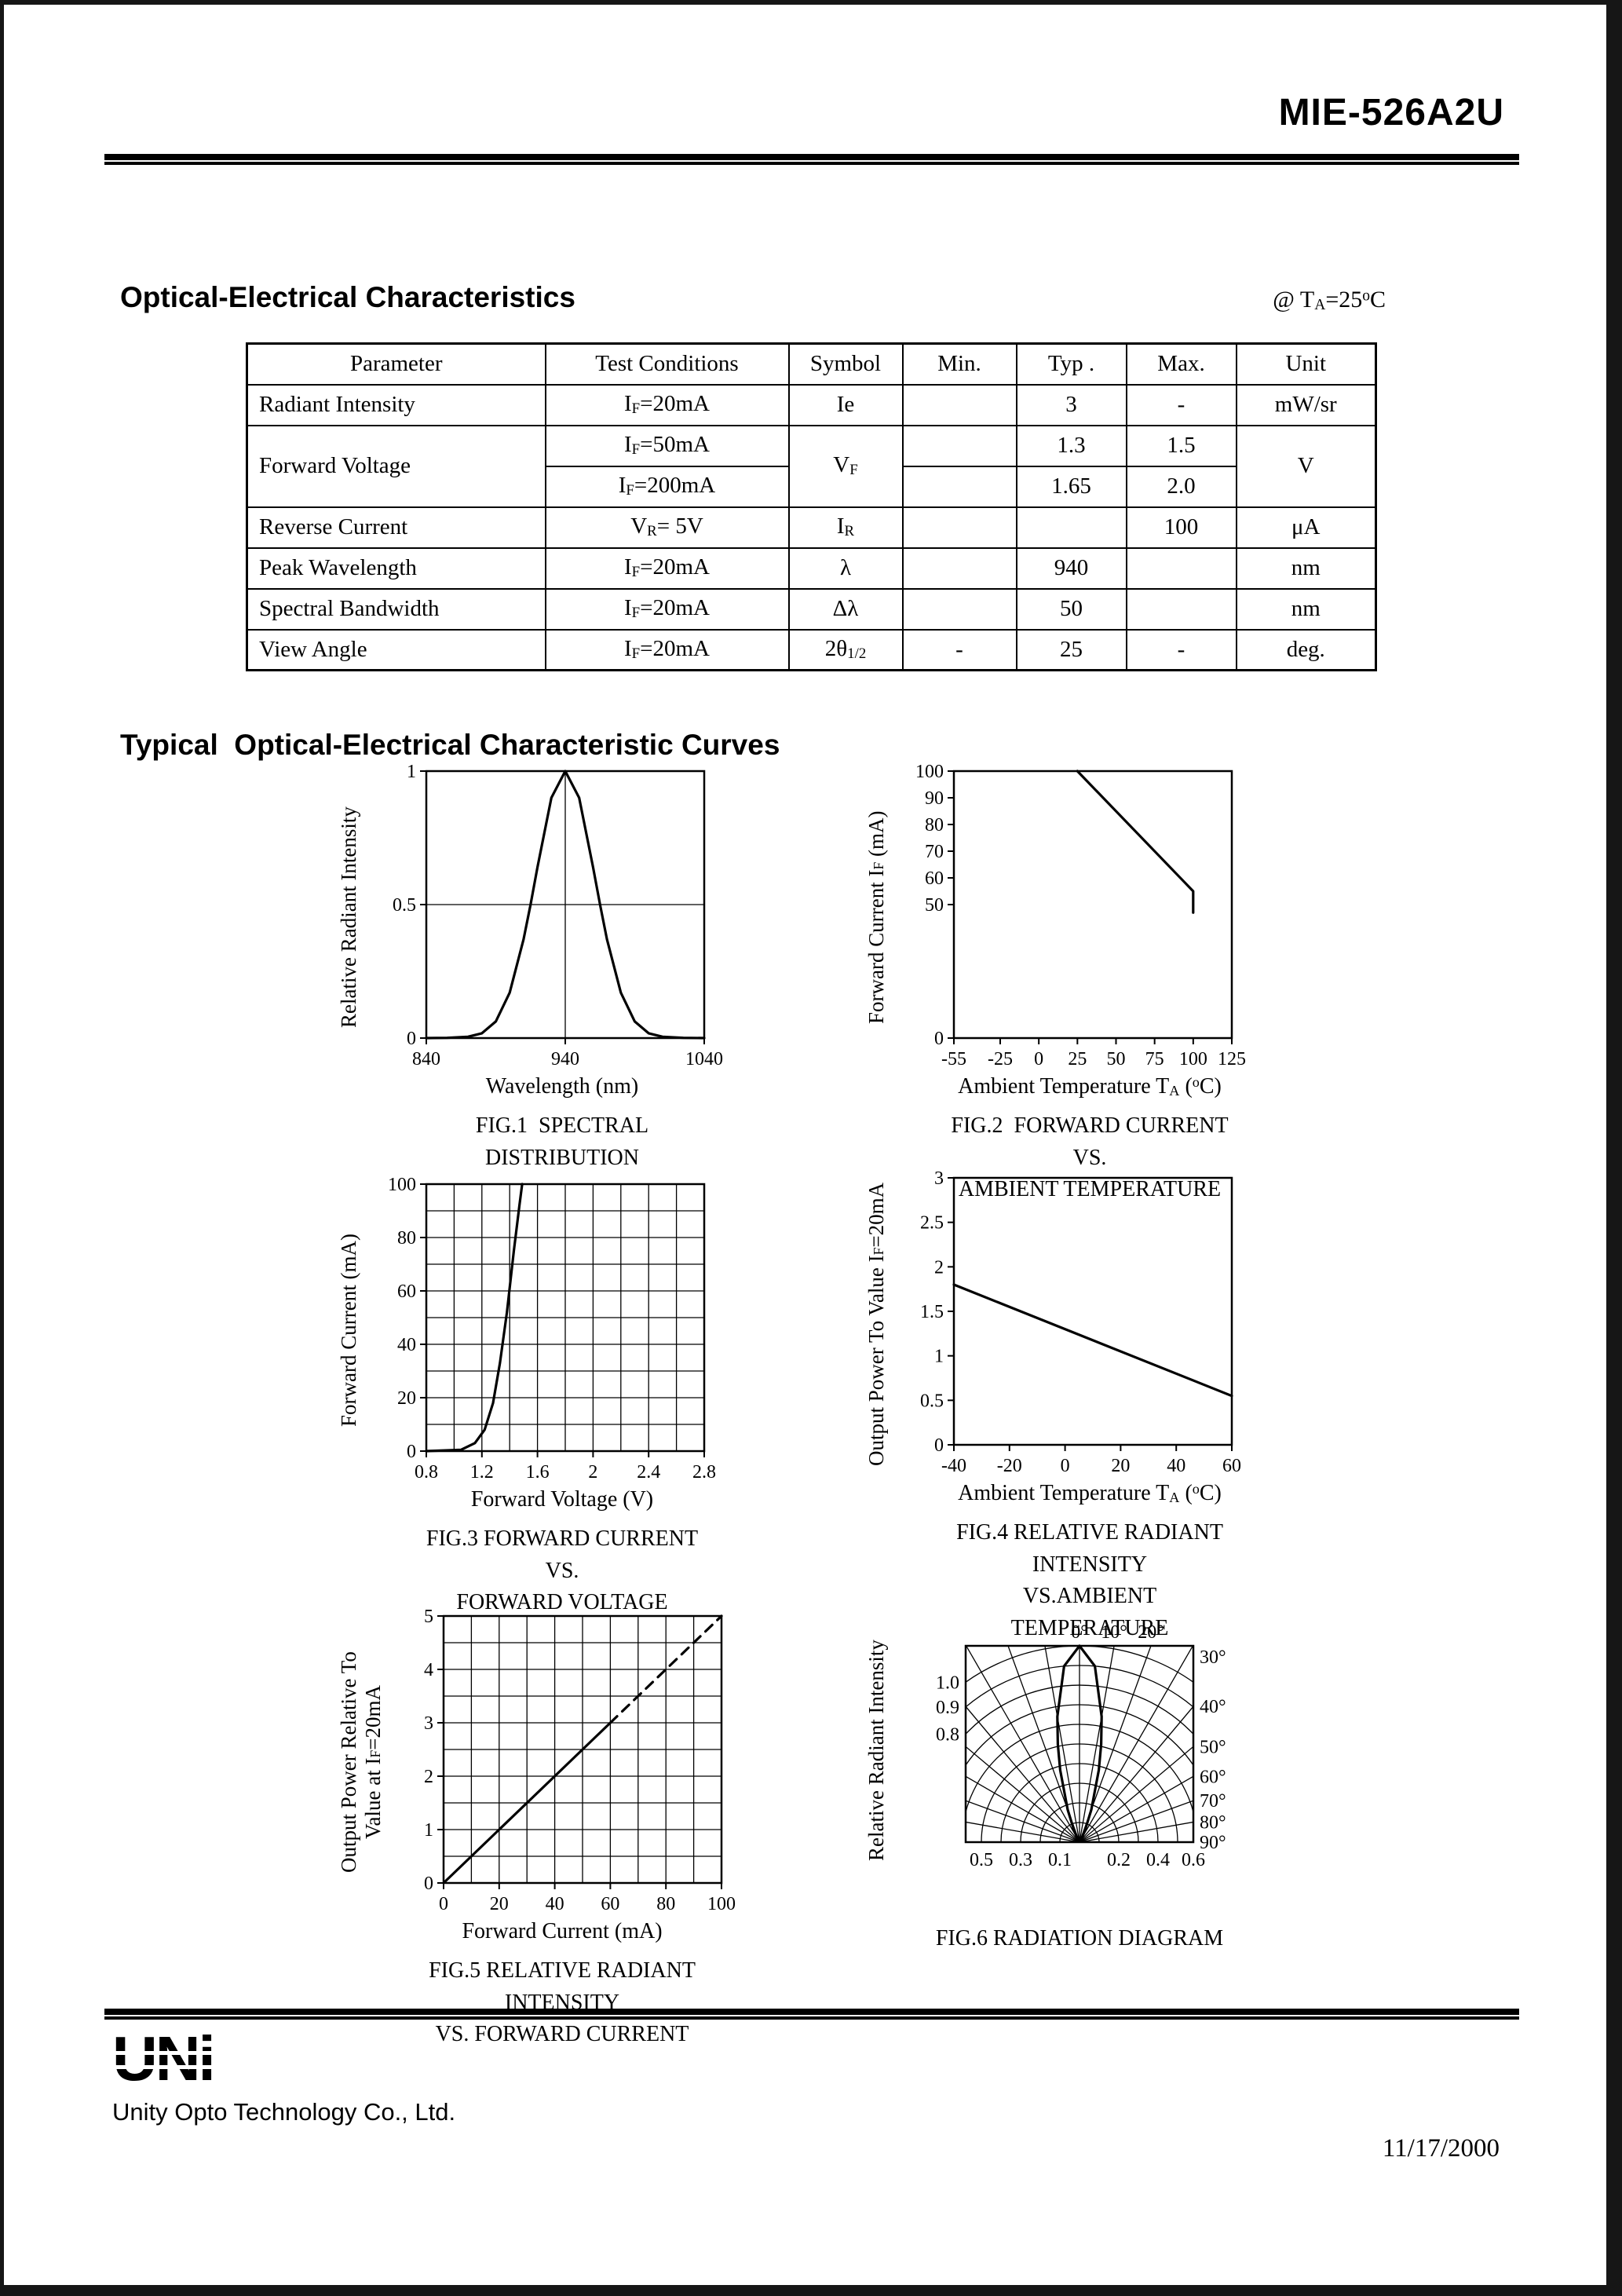 The width and height of the screenshot is (1622, 2296). What do you see at coordinates (1213, 1707) in the screenshot?
I see `svg-text: 40°` at bounding box center [1213, 1707].